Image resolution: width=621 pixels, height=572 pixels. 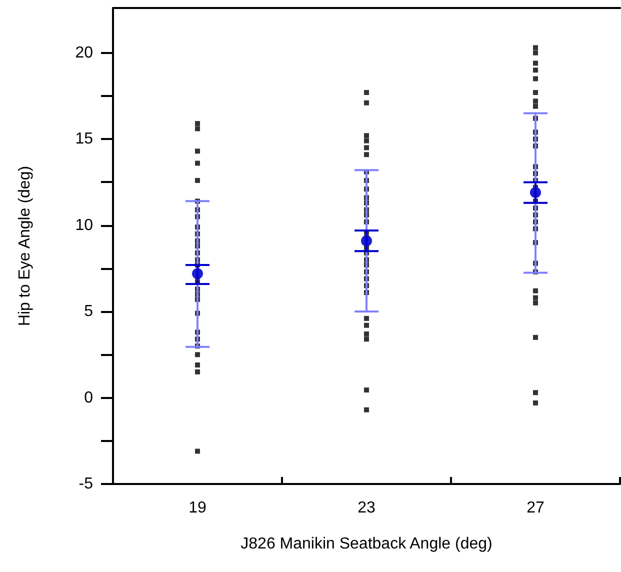 What do you see at coordinates (84, 53) in the screenshot?
I see `y-tick-label: 20` at bounding box center [84, 53].